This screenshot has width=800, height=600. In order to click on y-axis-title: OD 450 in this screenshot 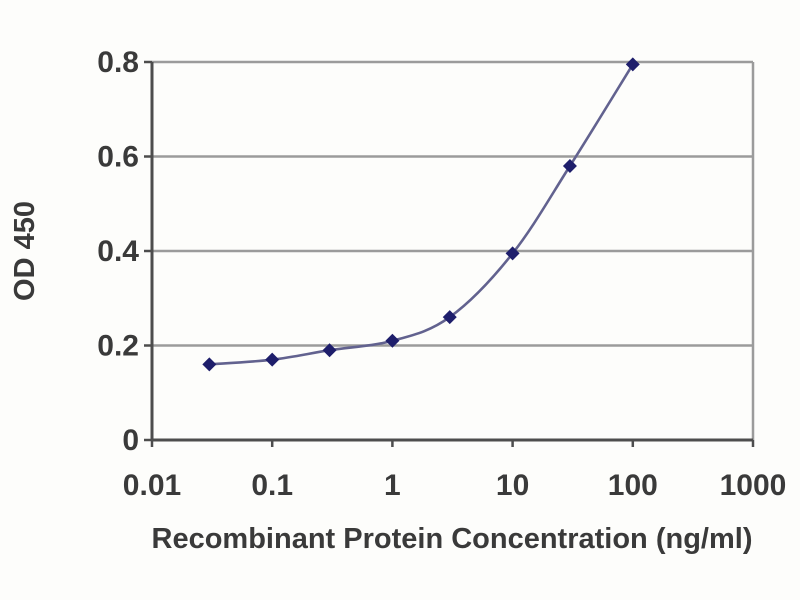, I will do `click(25, 251)`.